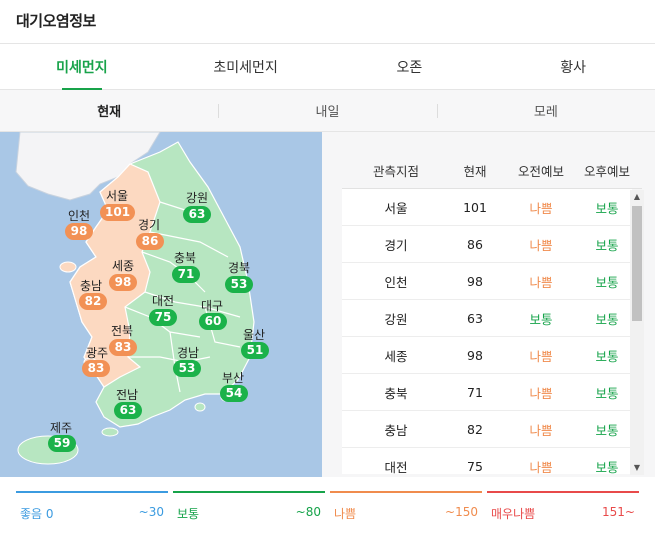 The image size is (655, 540). Describe the element at coordinates (637, 263) in the screenshot. I see `scroll-thumb` at that location.